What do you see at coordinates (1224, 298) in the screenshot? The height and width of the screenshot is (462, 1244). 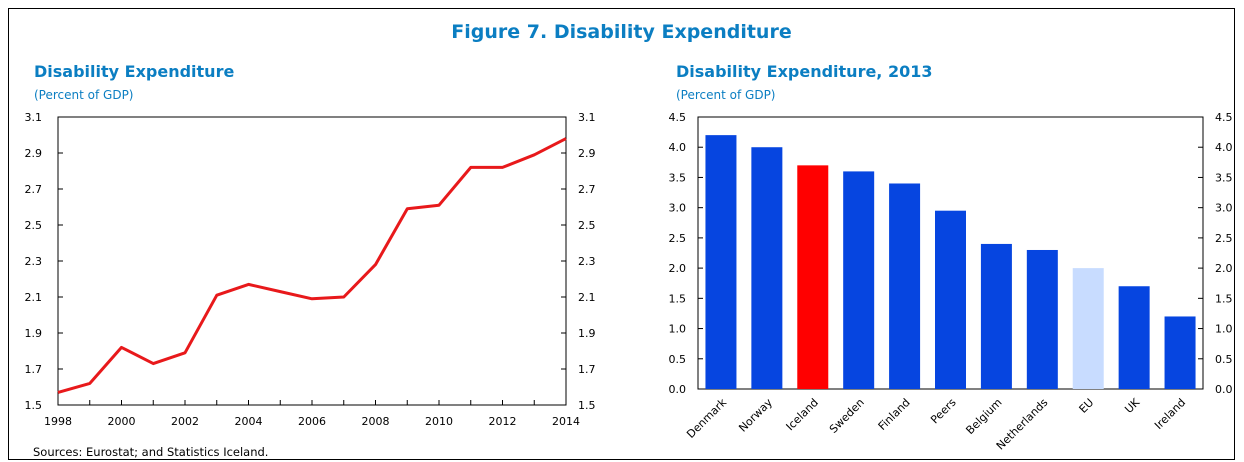 I see `bar-y-tick-label-right: 1.5` at bounding box center [1224, 298].